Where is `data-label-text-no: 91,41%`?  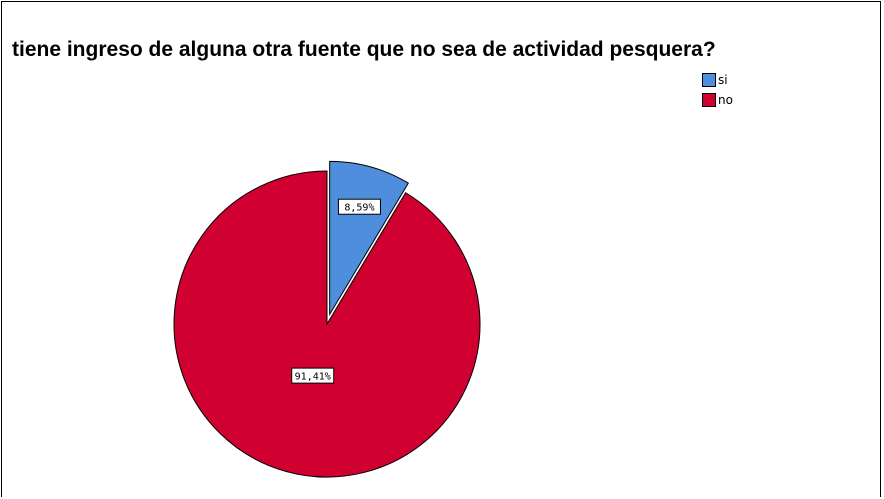
data-label-text-no: 91,41% is located at coordinates (313, 377).